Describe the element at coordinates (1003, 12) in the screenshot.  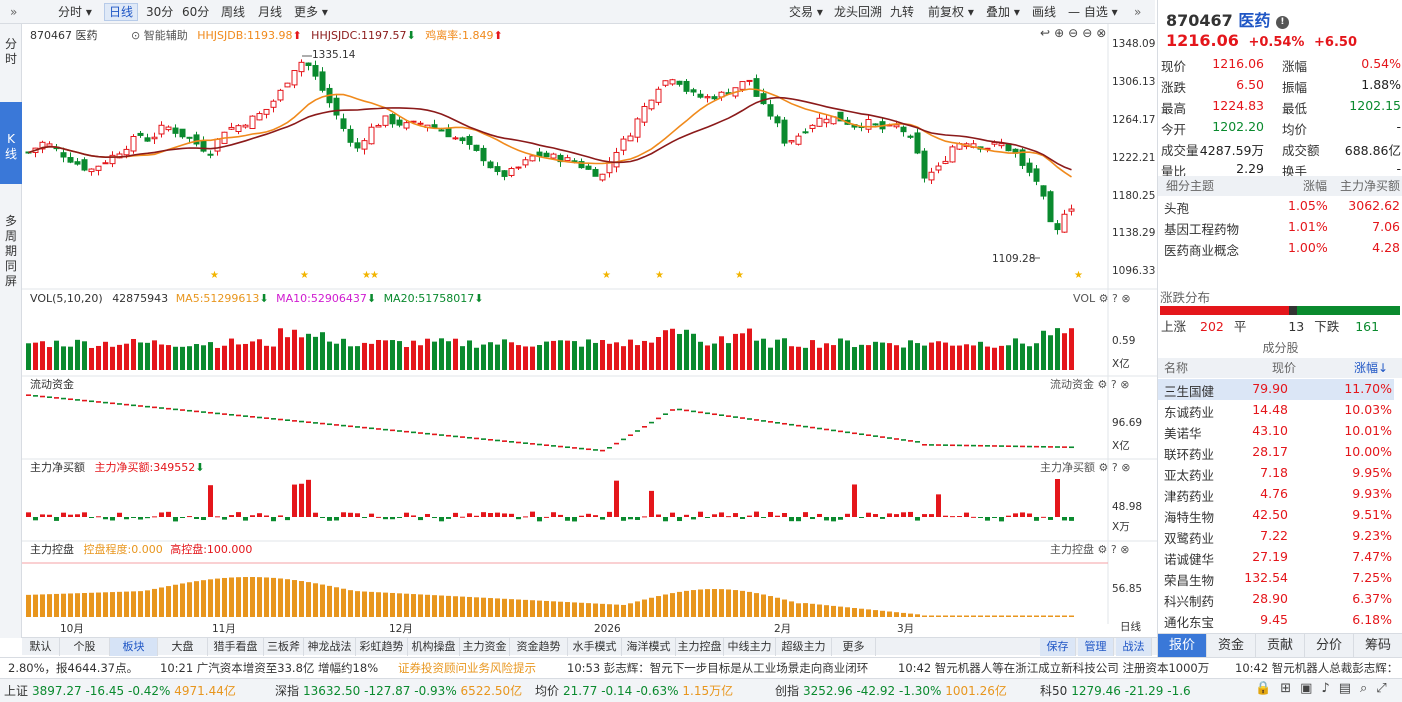
I see `overlay-button: 叠加 ▾` at that location.